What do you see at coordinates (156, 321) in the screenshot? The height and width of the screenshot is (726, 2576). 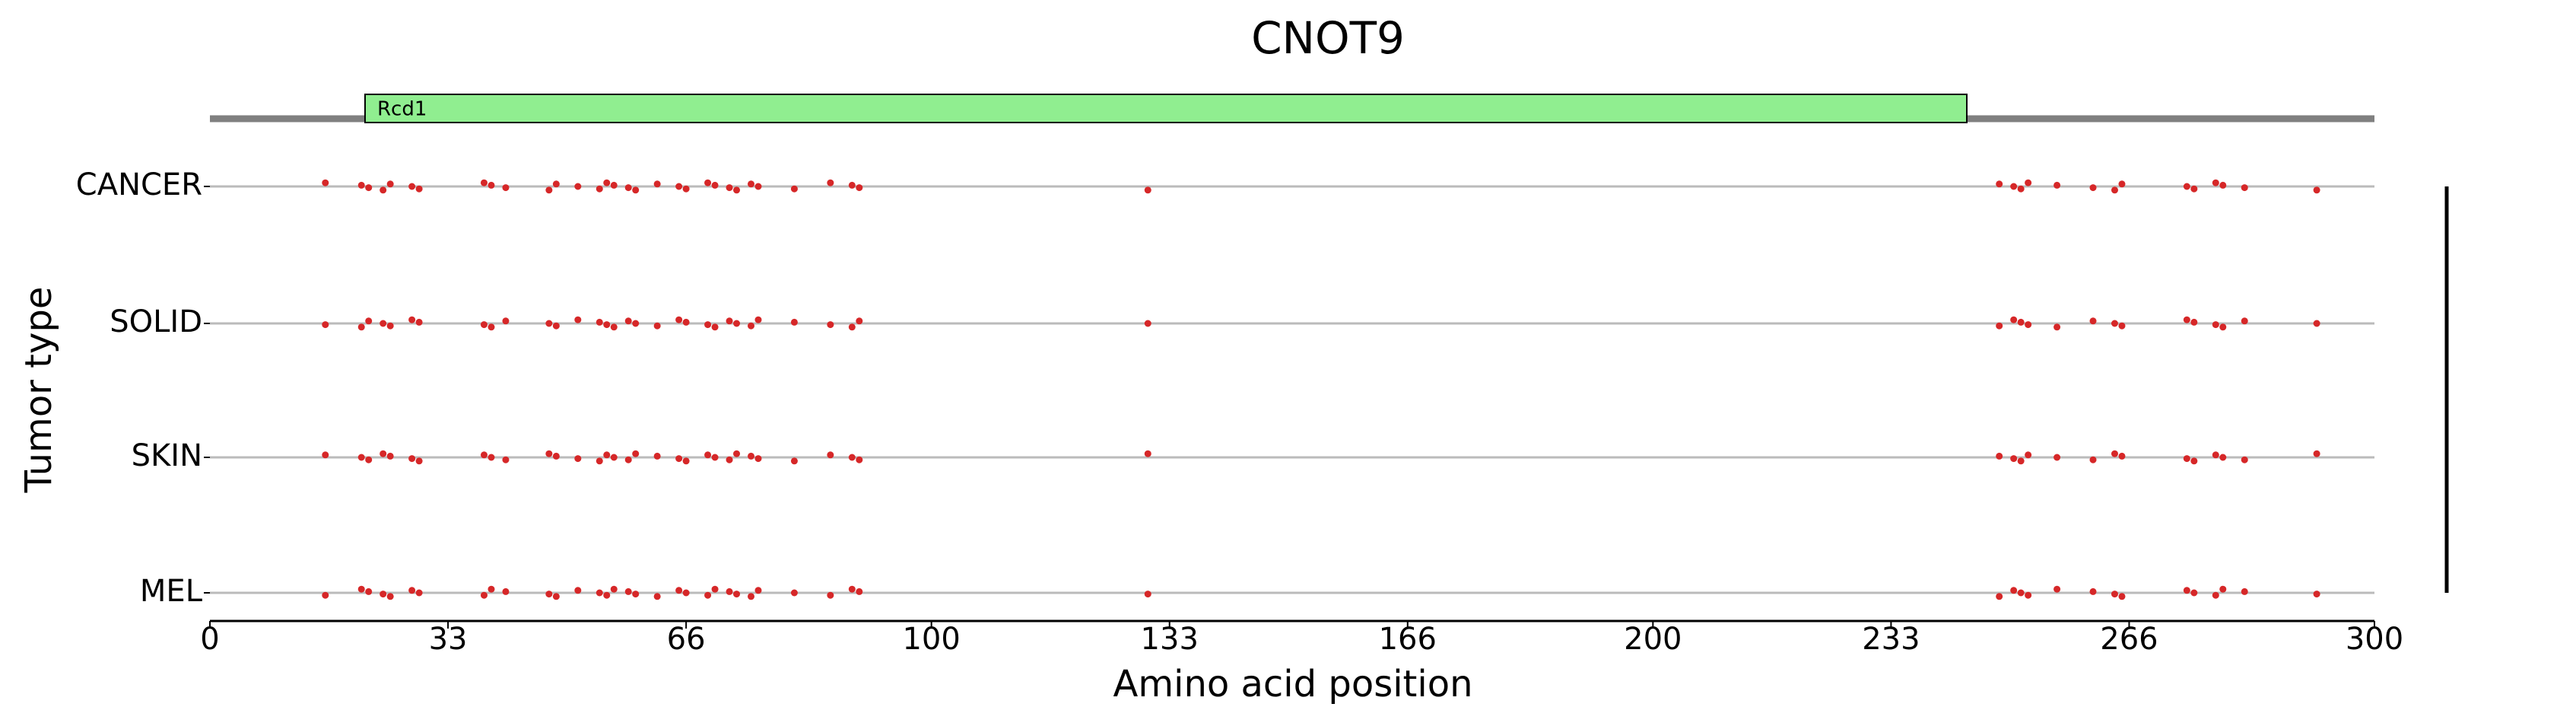 I see `y-tick-label: SOLID` at bounding box center [156, 321].